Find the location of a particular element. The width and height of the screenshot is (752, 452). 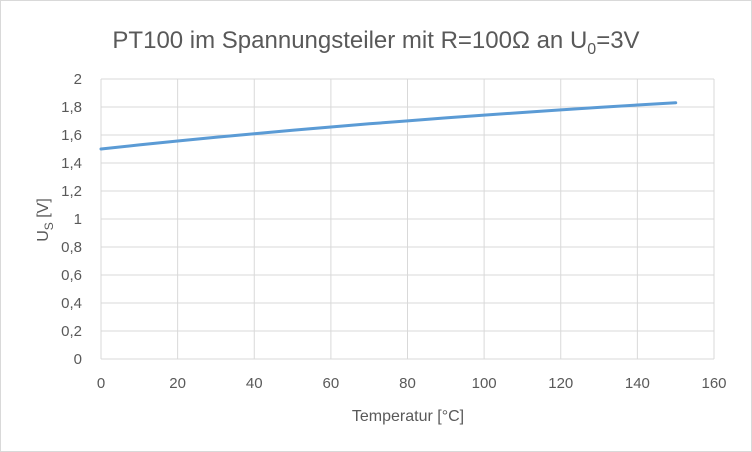

y-tick-label: 1 is located at coordinates (78, 219).